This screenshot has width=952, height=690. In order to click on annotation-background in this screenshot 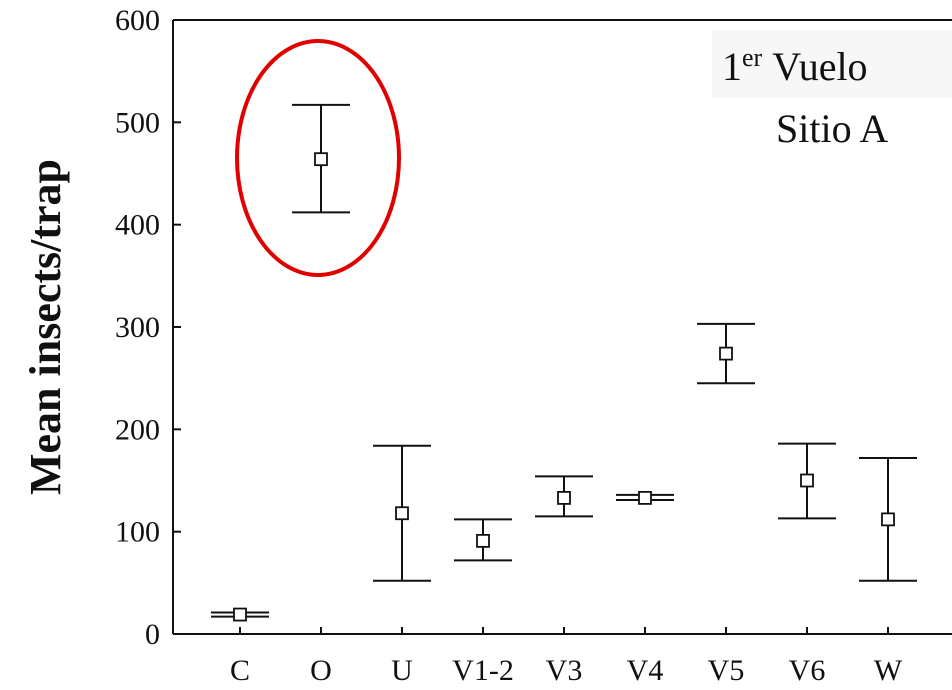, I will do `click(832, 64)`.